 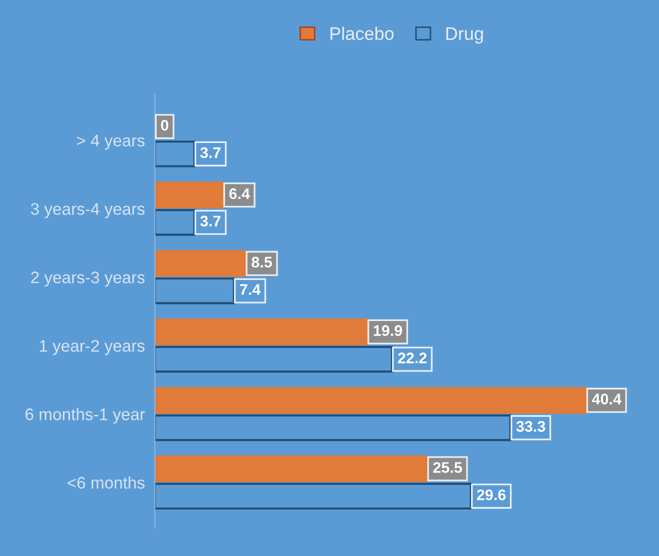 What do you see at coordinates (106, 482) in the screenshot?
I see `y-tick-label: <6 months` at bounding box center [106, 482].